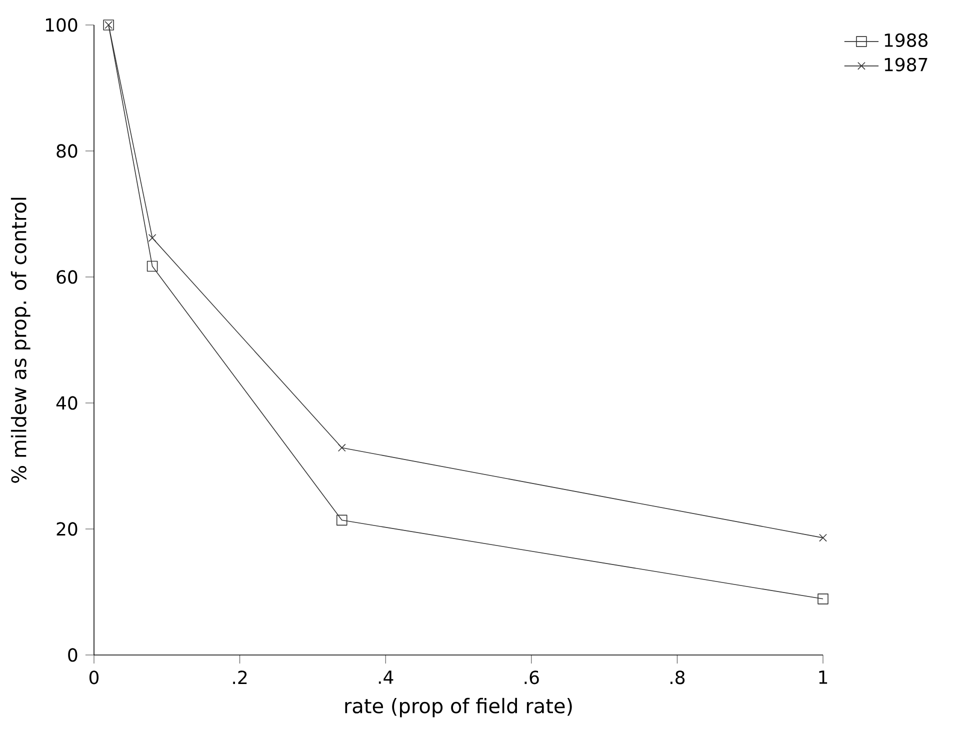  What do you see at coordinates (458, 708) in the screenshot?
I see `x-axis-title: rate (prop of field rate)` at bounding box center [458, 708].